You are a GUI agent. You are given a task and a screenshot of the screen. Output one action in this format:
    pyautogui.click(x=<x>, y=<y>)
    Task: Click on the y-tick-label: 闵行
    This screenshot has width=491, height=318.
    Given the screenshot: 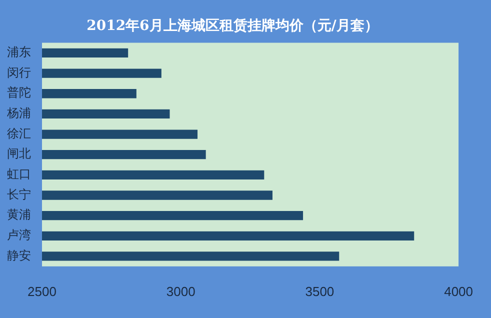 What is the action you would take?
    pyautogui.click(x=19, y=72)
    